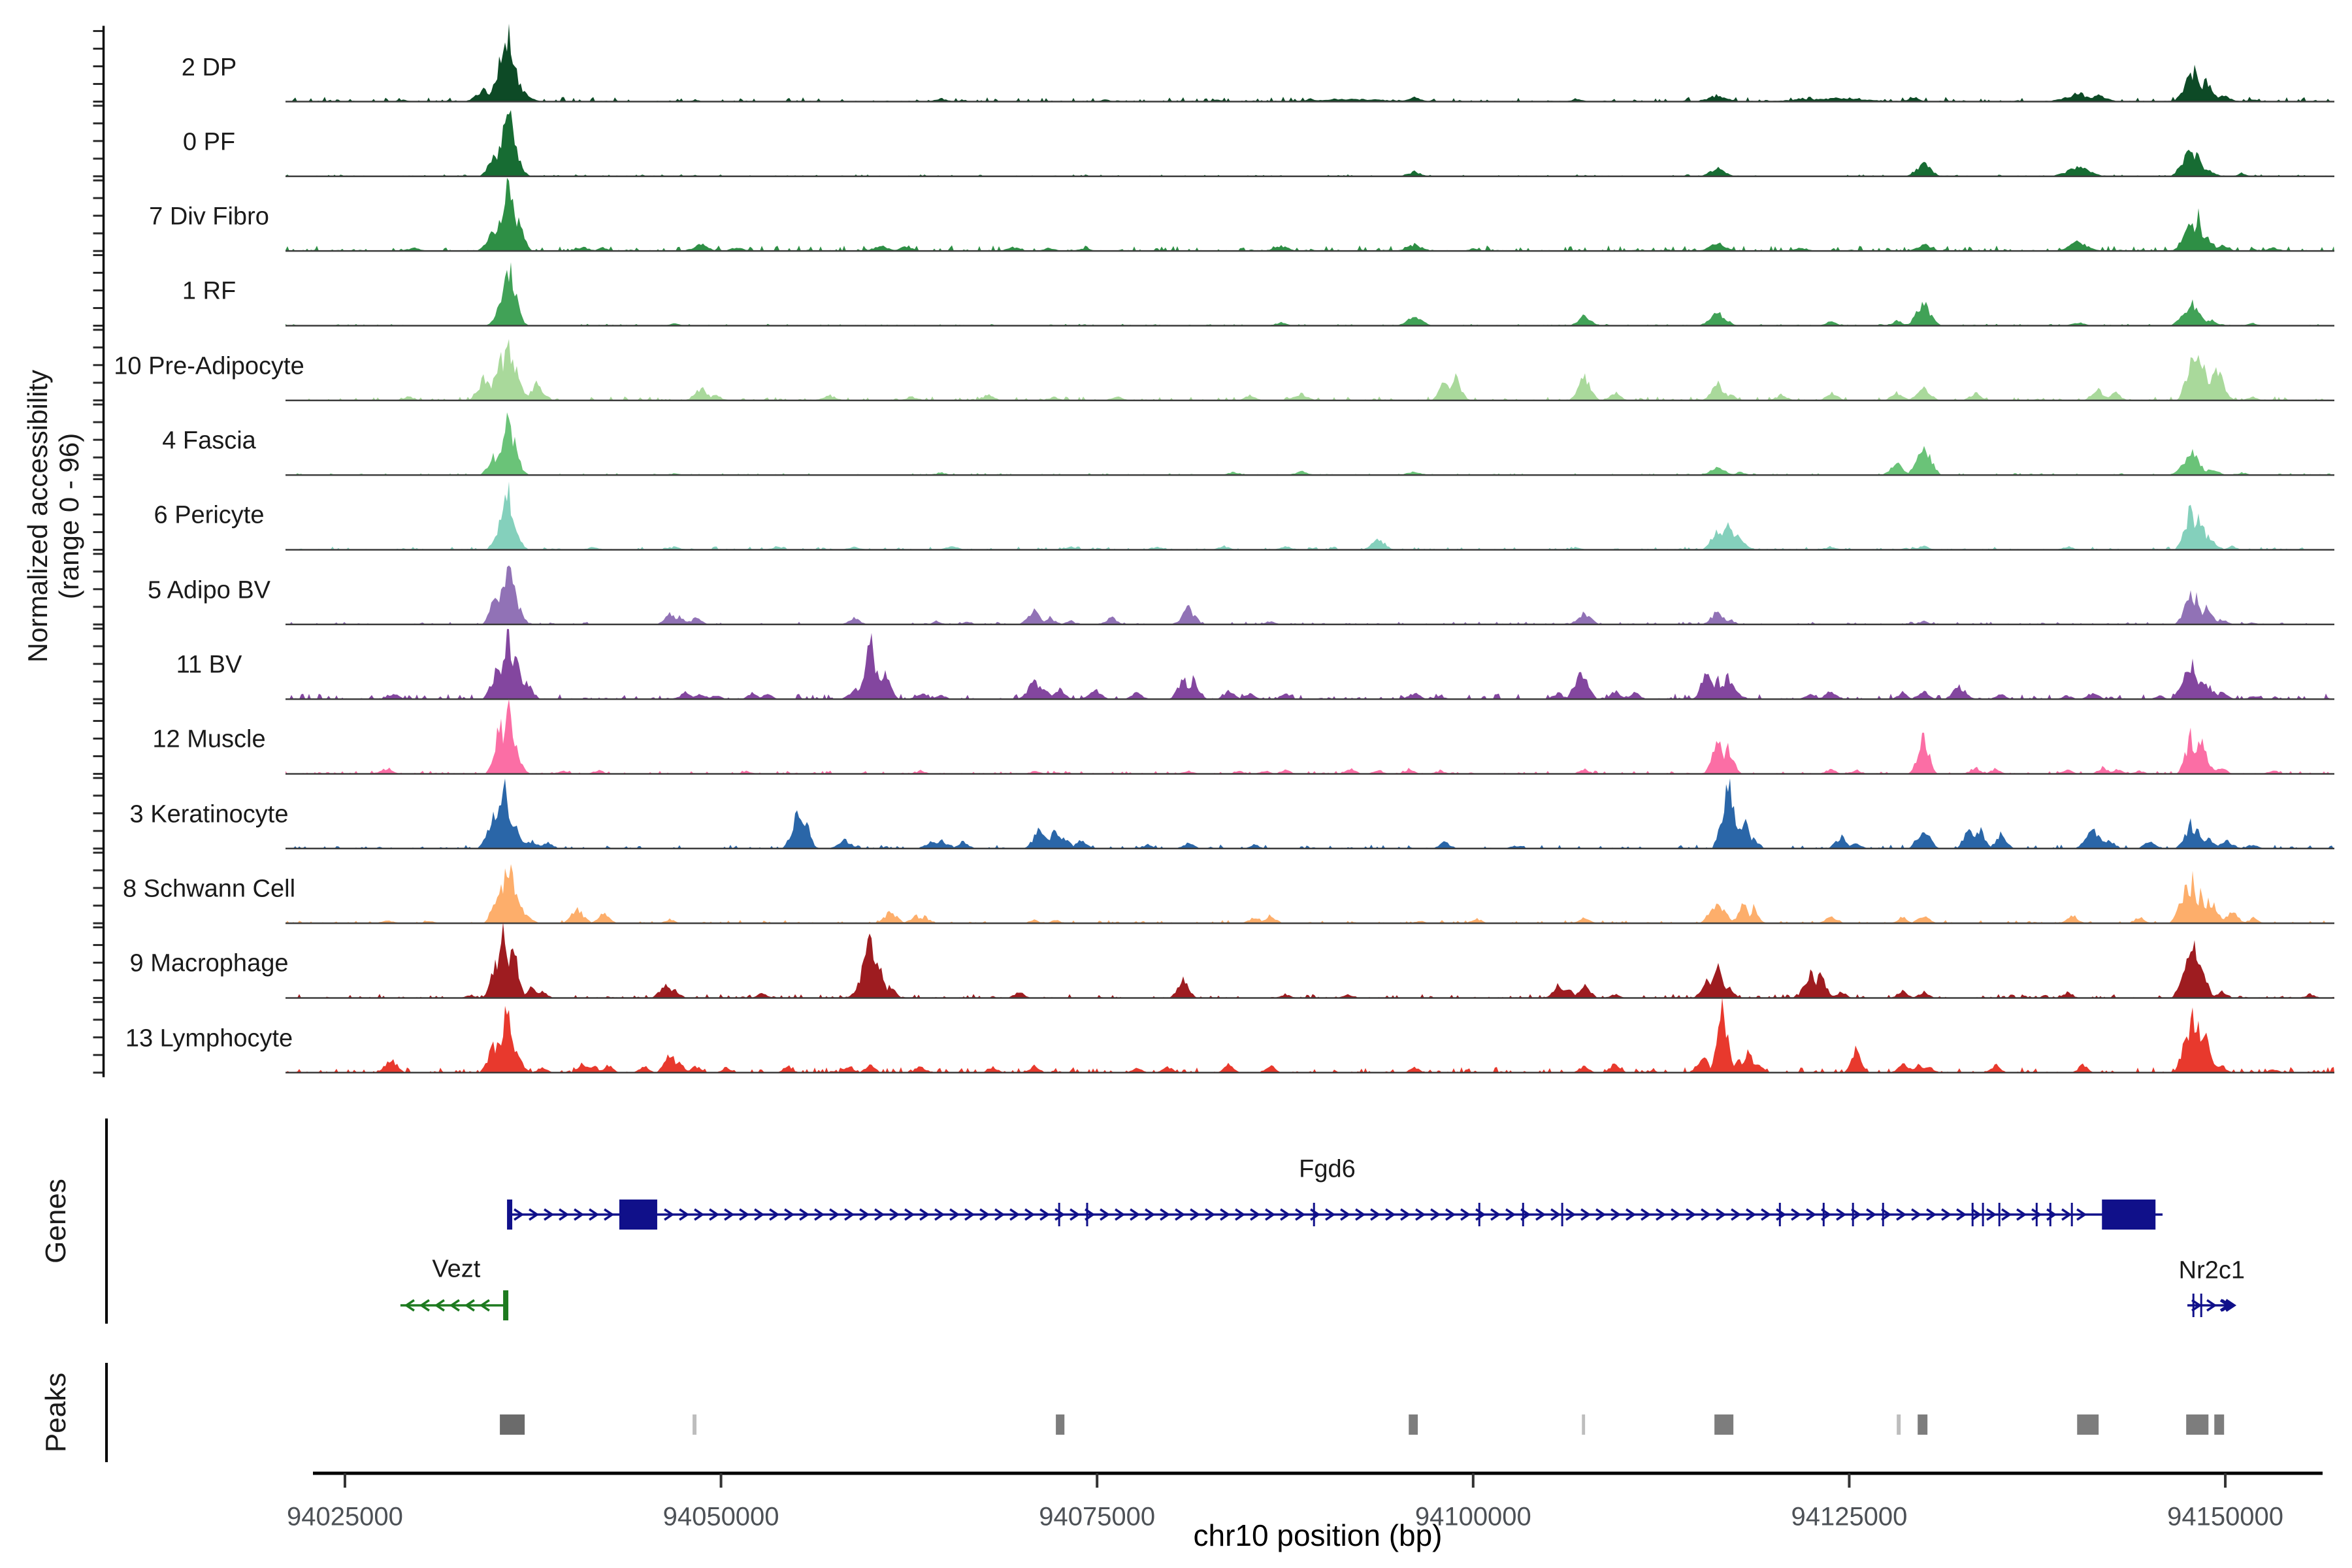 This screenshot has width=2352, height=1568. What do you see at coordinates (209, 441) in the screenshot?
I see `track-label: 4 Fascia` at bounding box center [209, 441].